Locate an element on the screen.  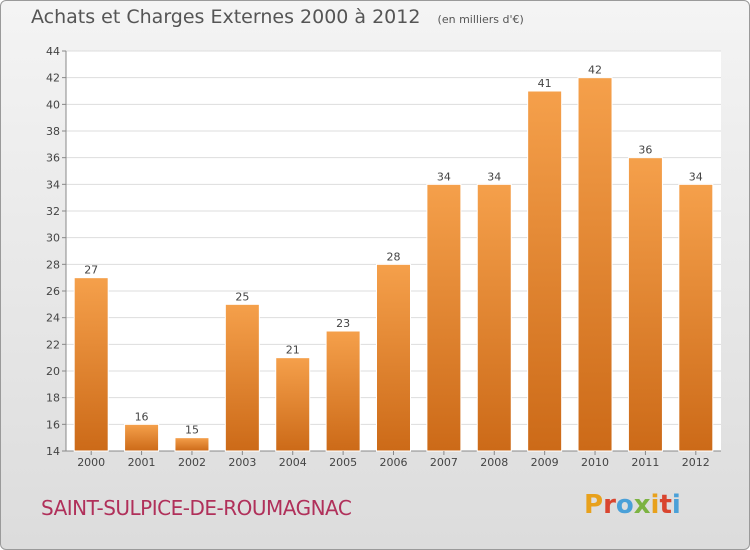
bar-value-label: 36 is located at coordinates (645, 150).